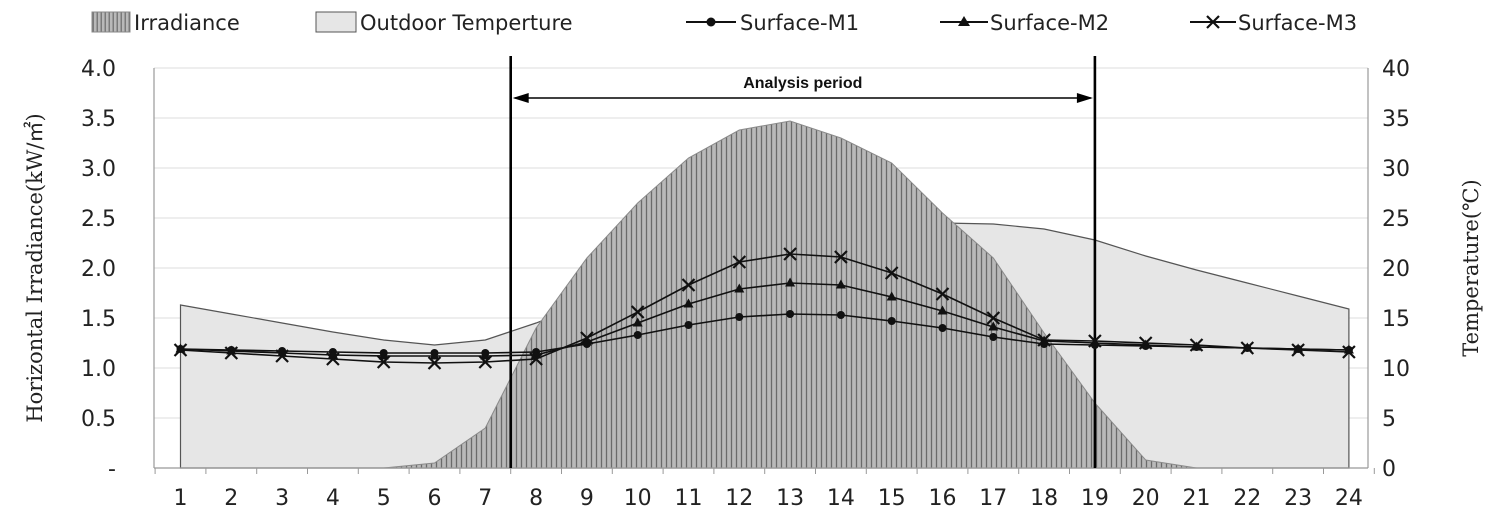  What do you see at coordinates (35, 267) in the screenshot?
I see `y-axis-title-left: Horizontal Irradiance(kW/㎡)` at bounding box center [35, 267].